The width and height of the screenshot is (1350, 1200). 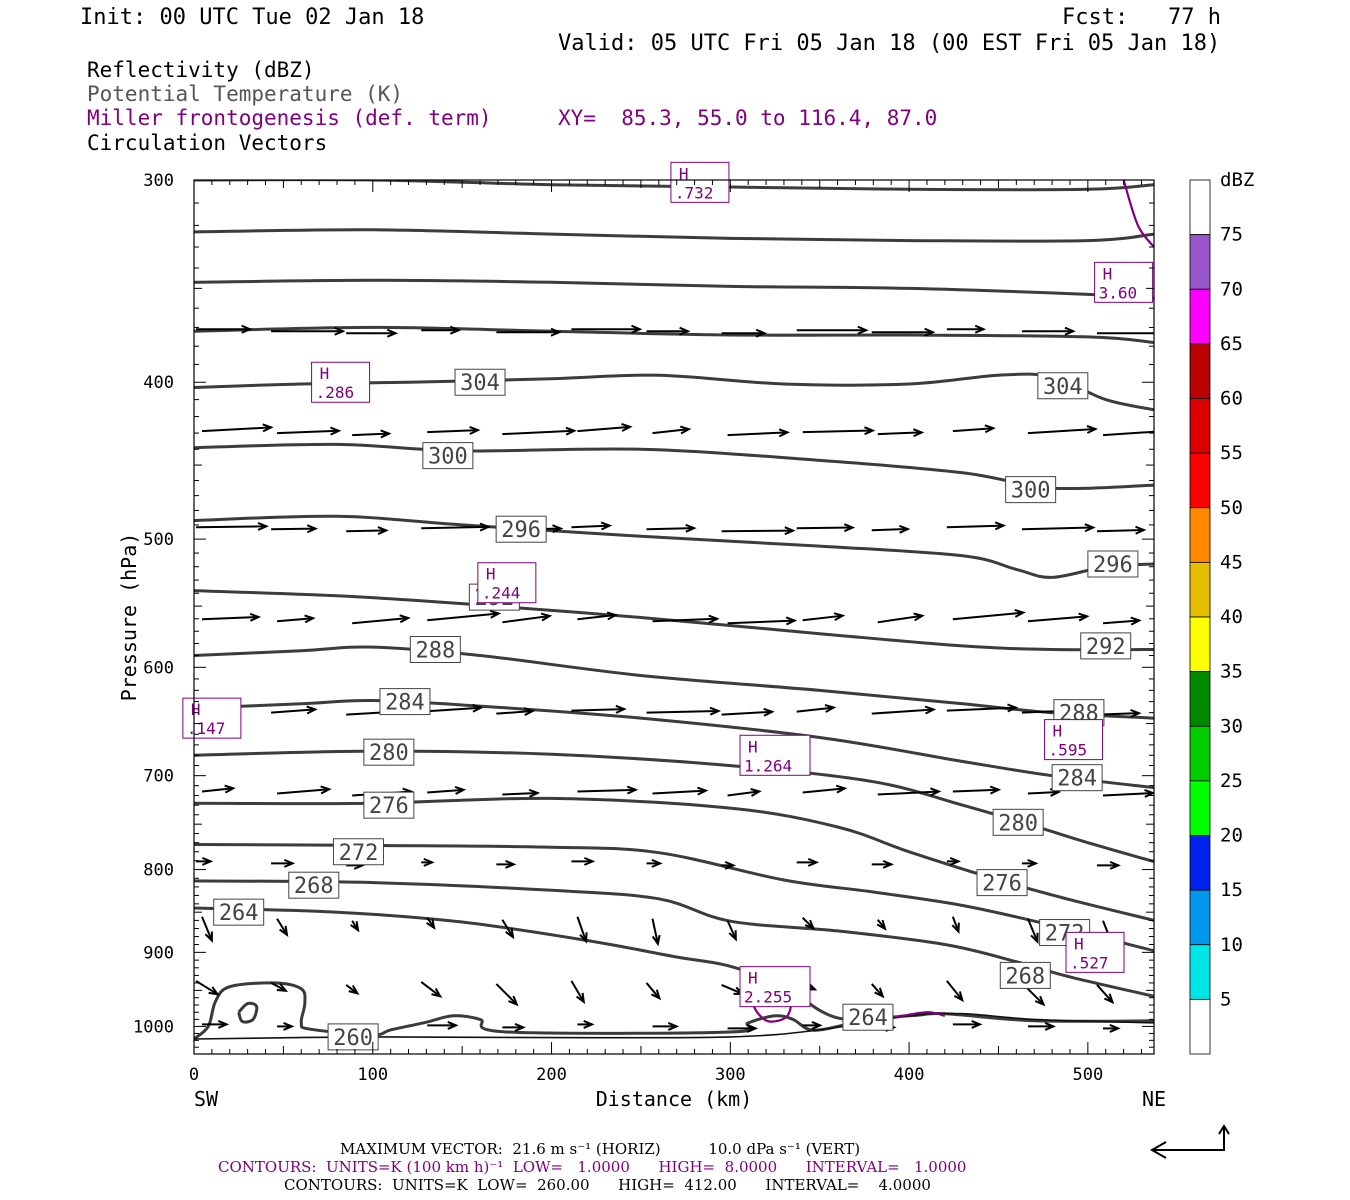 I want to click on colorbar-label: 75, so click(x=1231, y=235).